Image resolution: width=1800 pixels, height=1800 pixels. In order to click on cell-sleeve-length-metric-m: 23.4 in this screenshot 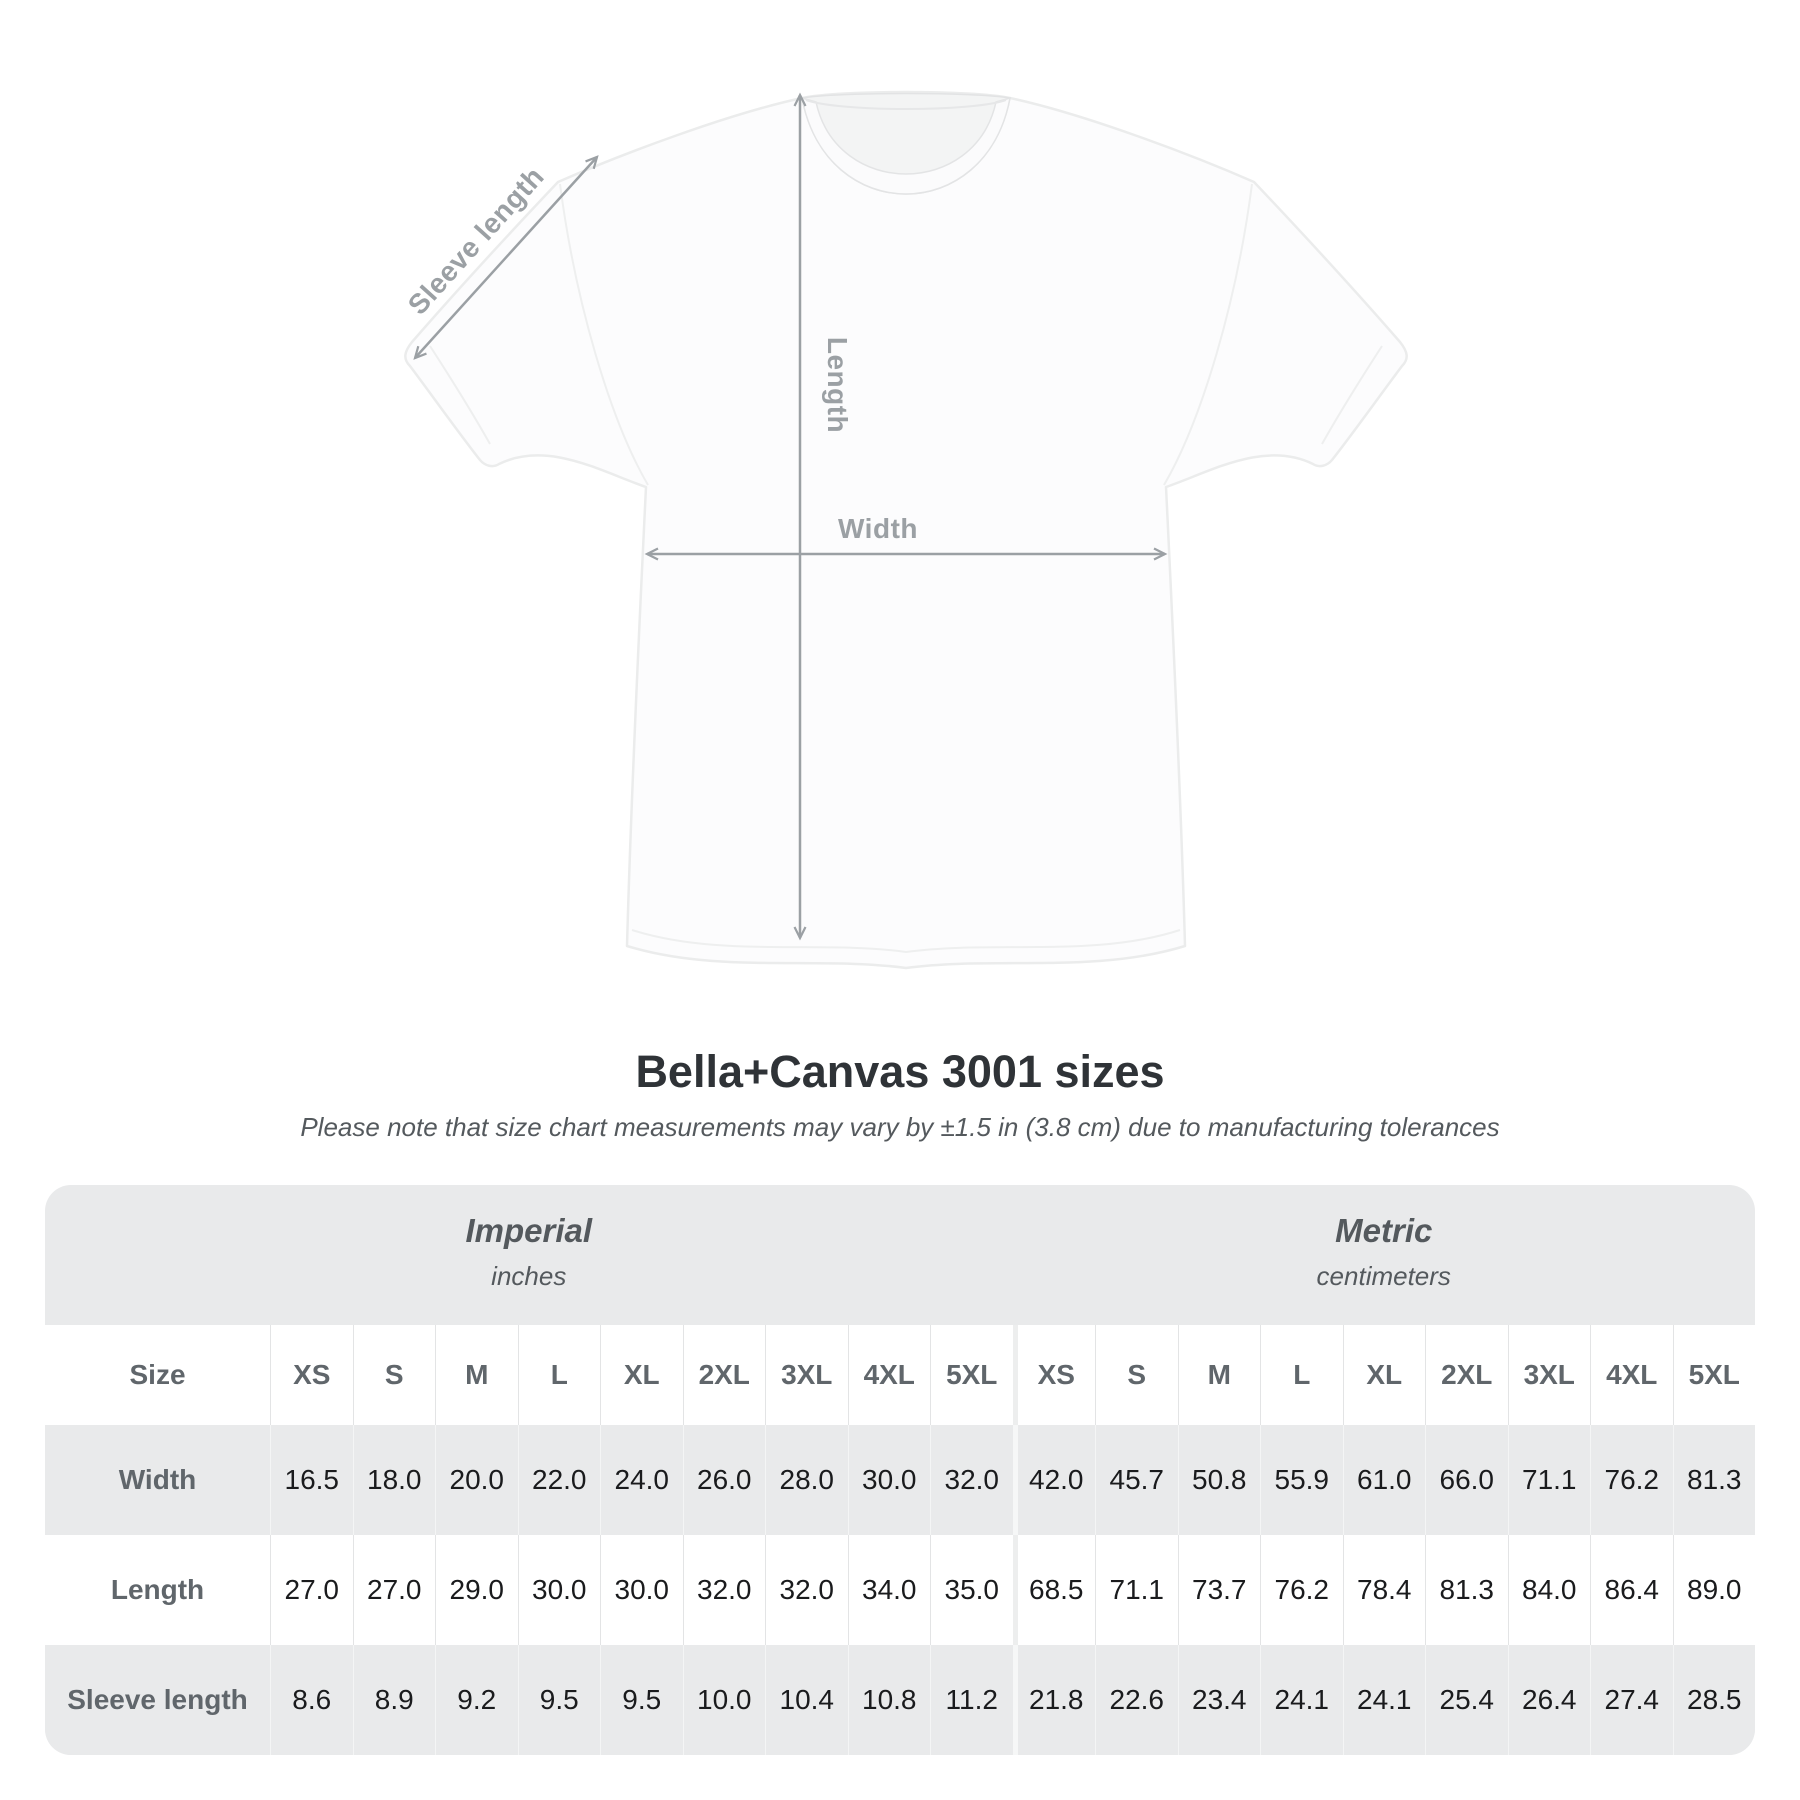, I will do `click(1219, 1700)`.